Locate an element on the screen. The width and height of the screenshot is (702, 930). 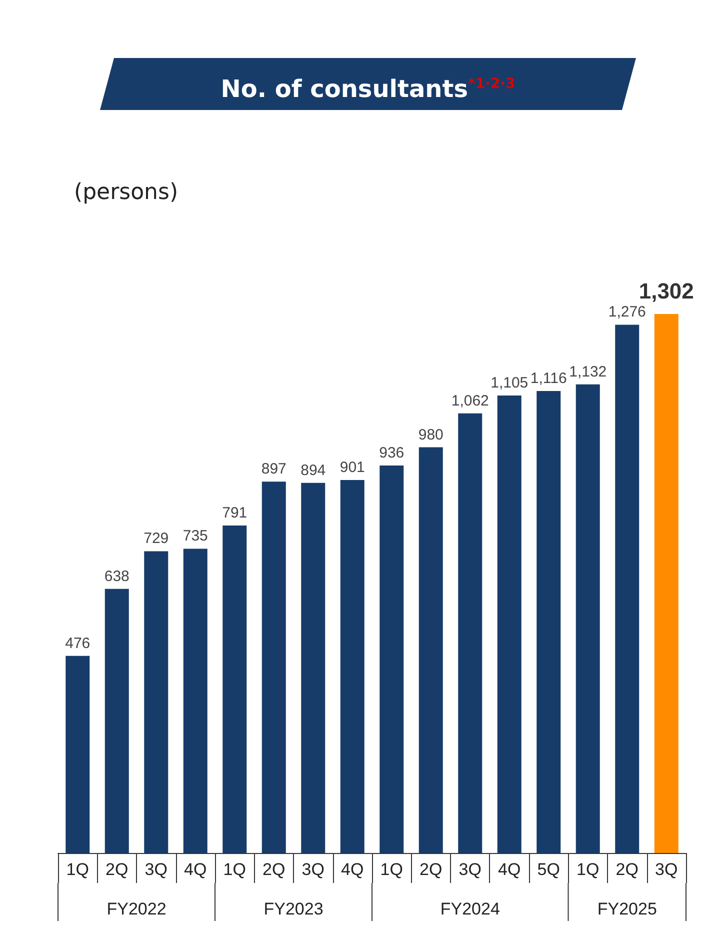
data-label: 1,276 is located at coordinates (627, 312).